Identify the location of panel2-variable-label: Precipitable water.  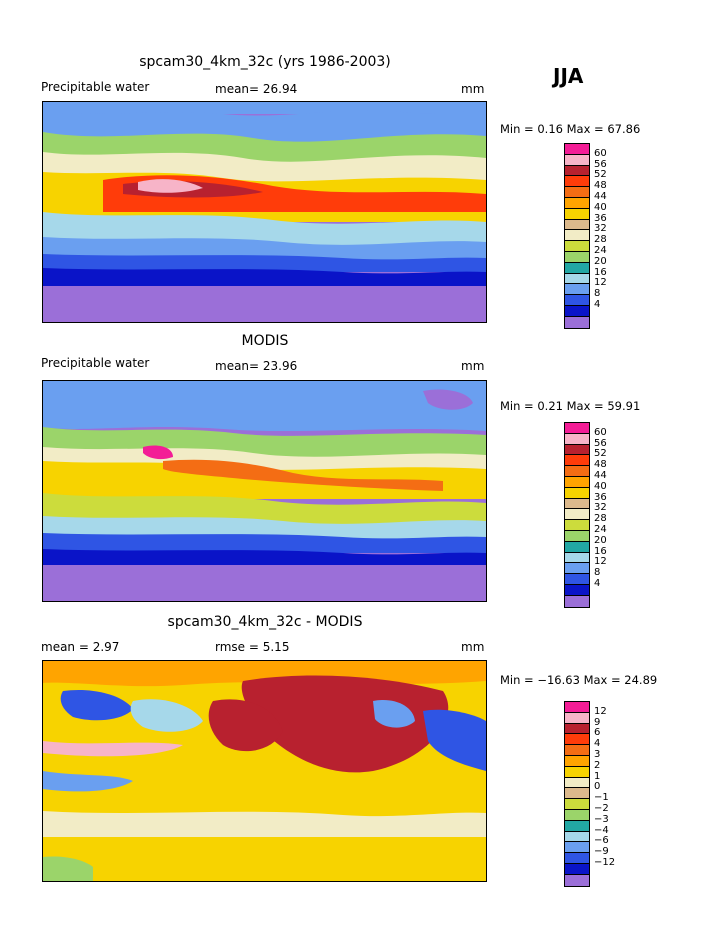
(95, 363).